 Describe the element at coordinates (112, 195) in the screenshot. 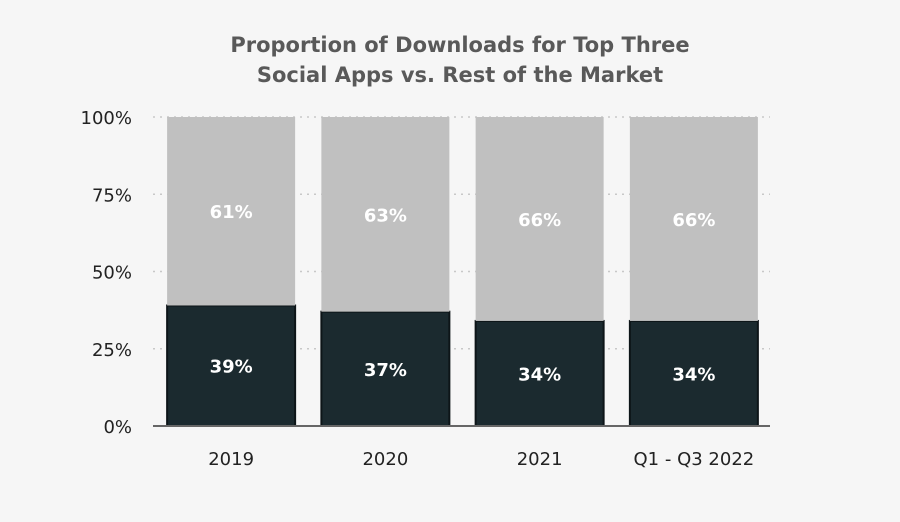

I see `y-tick-label: 75%` at that location.